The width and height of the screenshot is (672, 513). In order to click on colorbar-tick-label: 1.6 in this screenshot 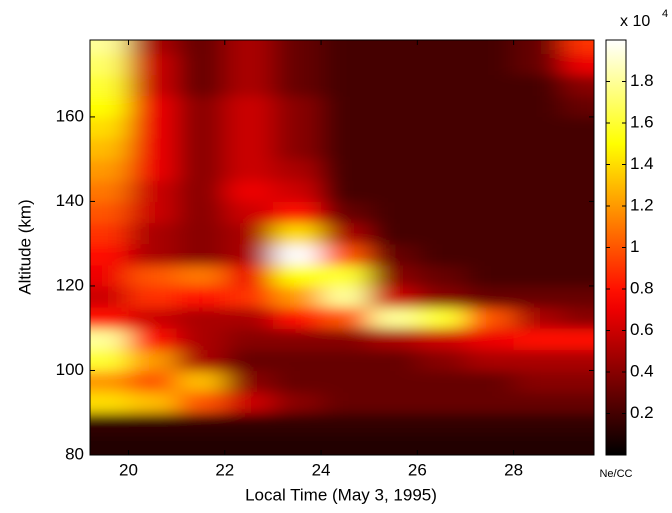, I will do `click(642, 121)`.